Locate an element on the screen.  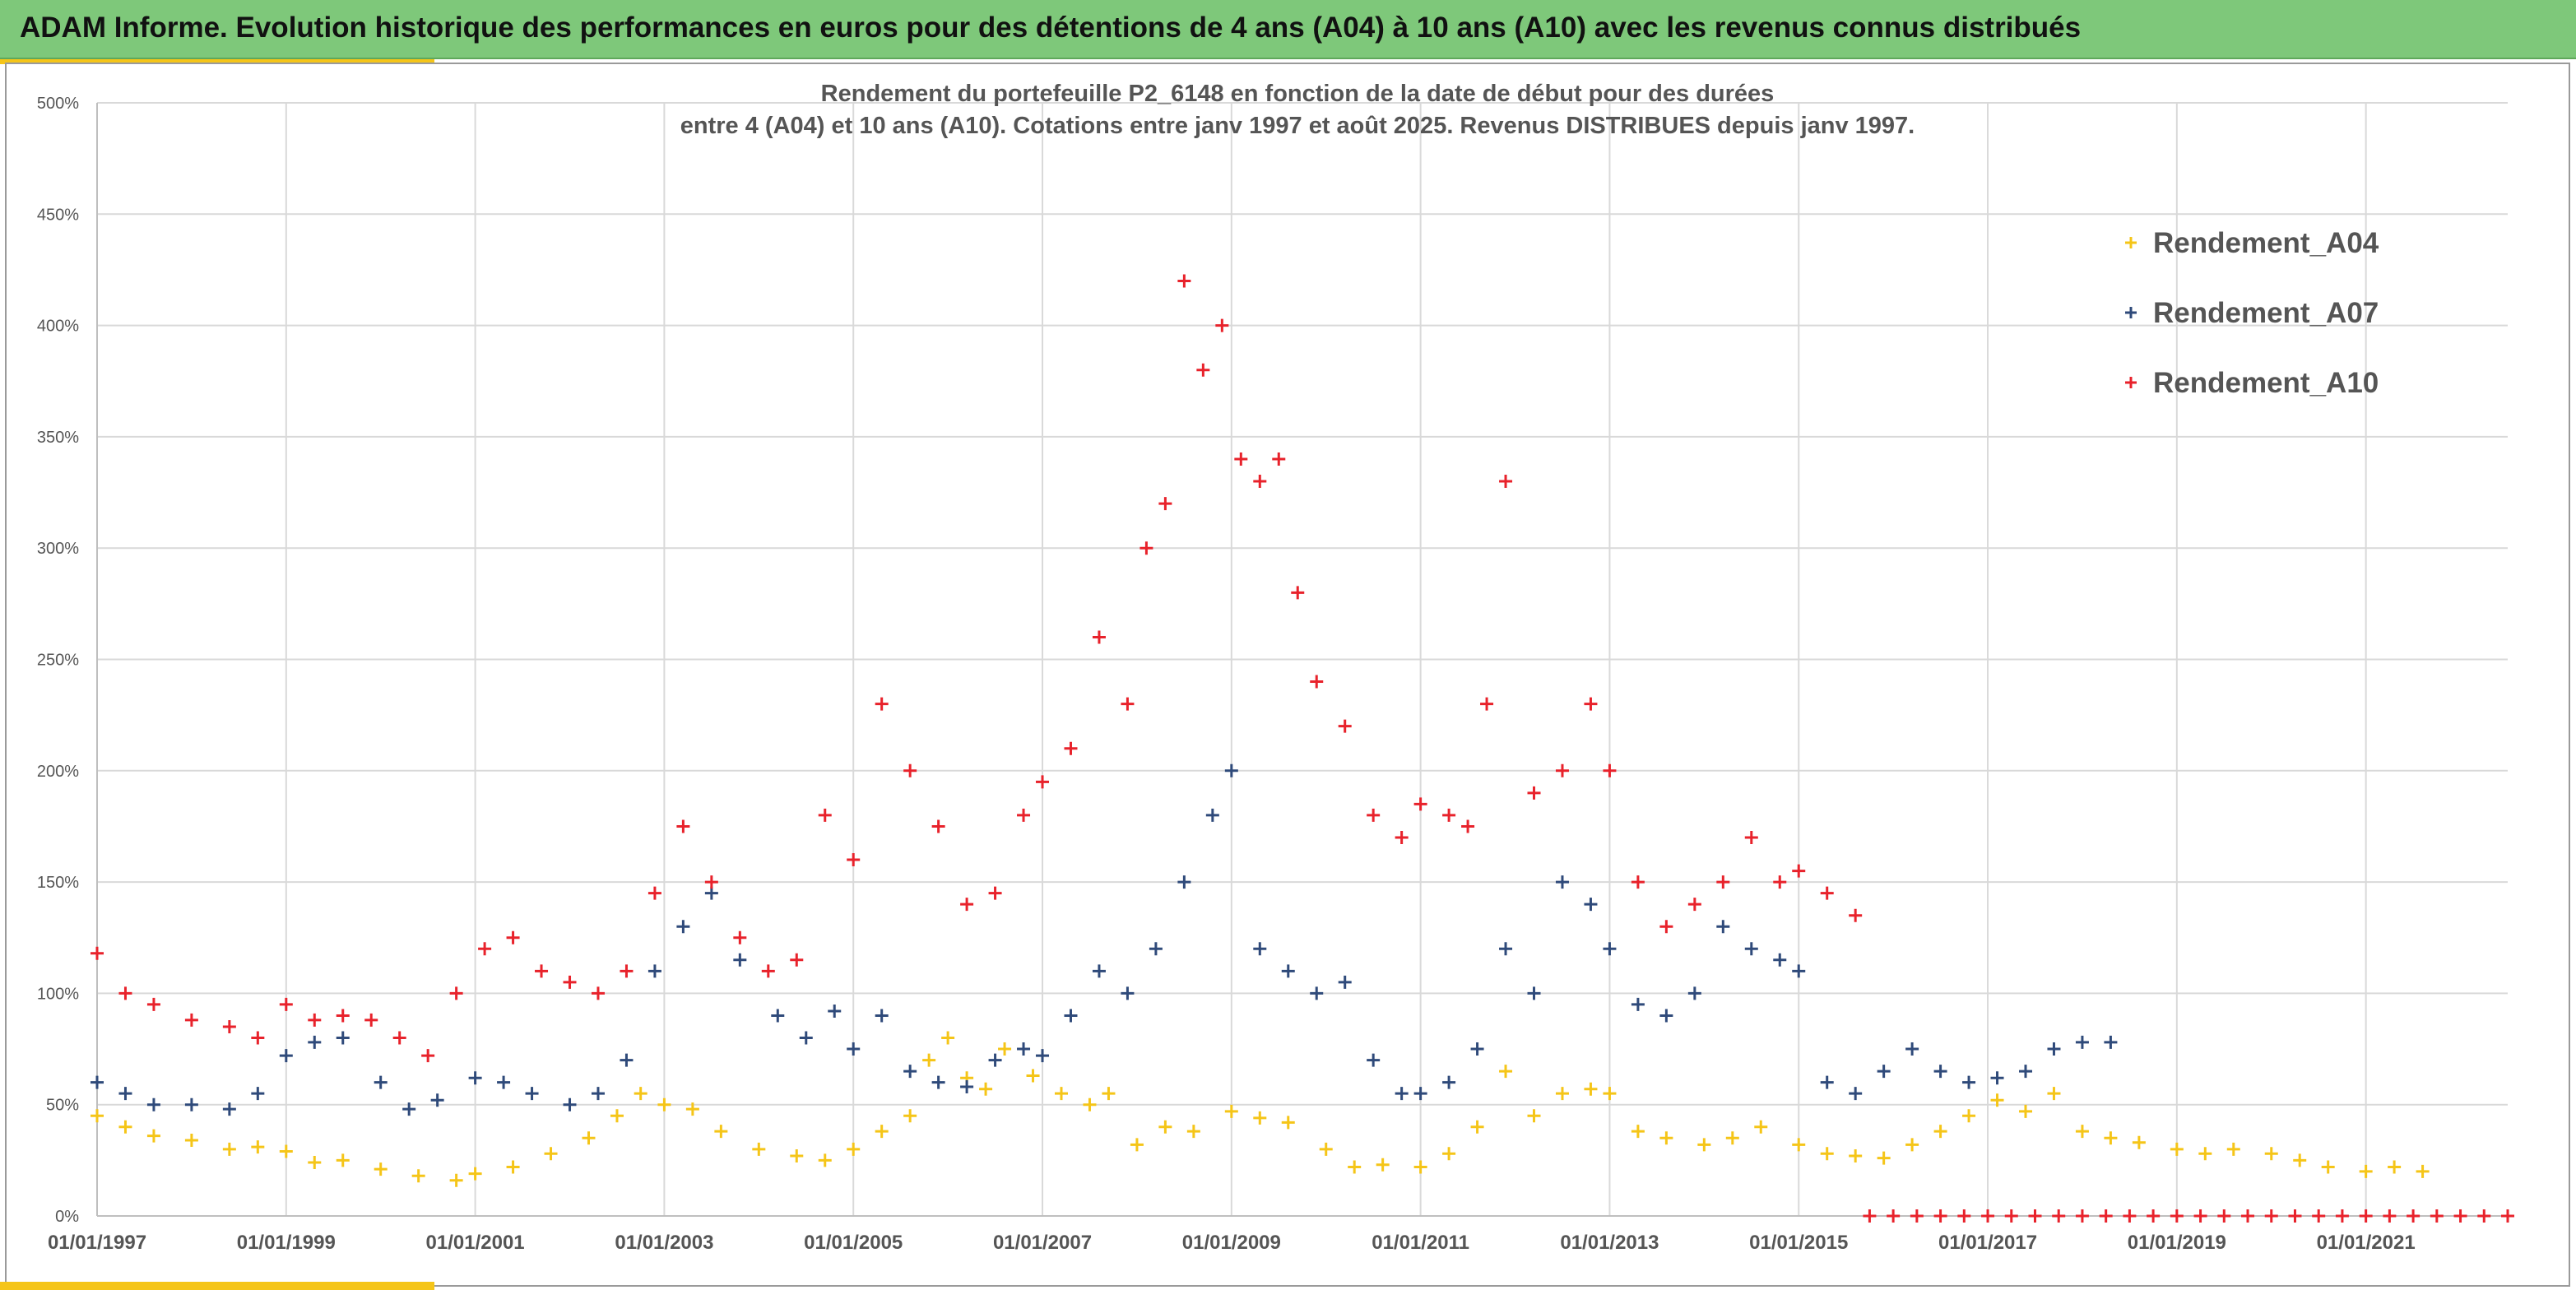
y-tick-label: 100% is located at coordinates (58, 994).